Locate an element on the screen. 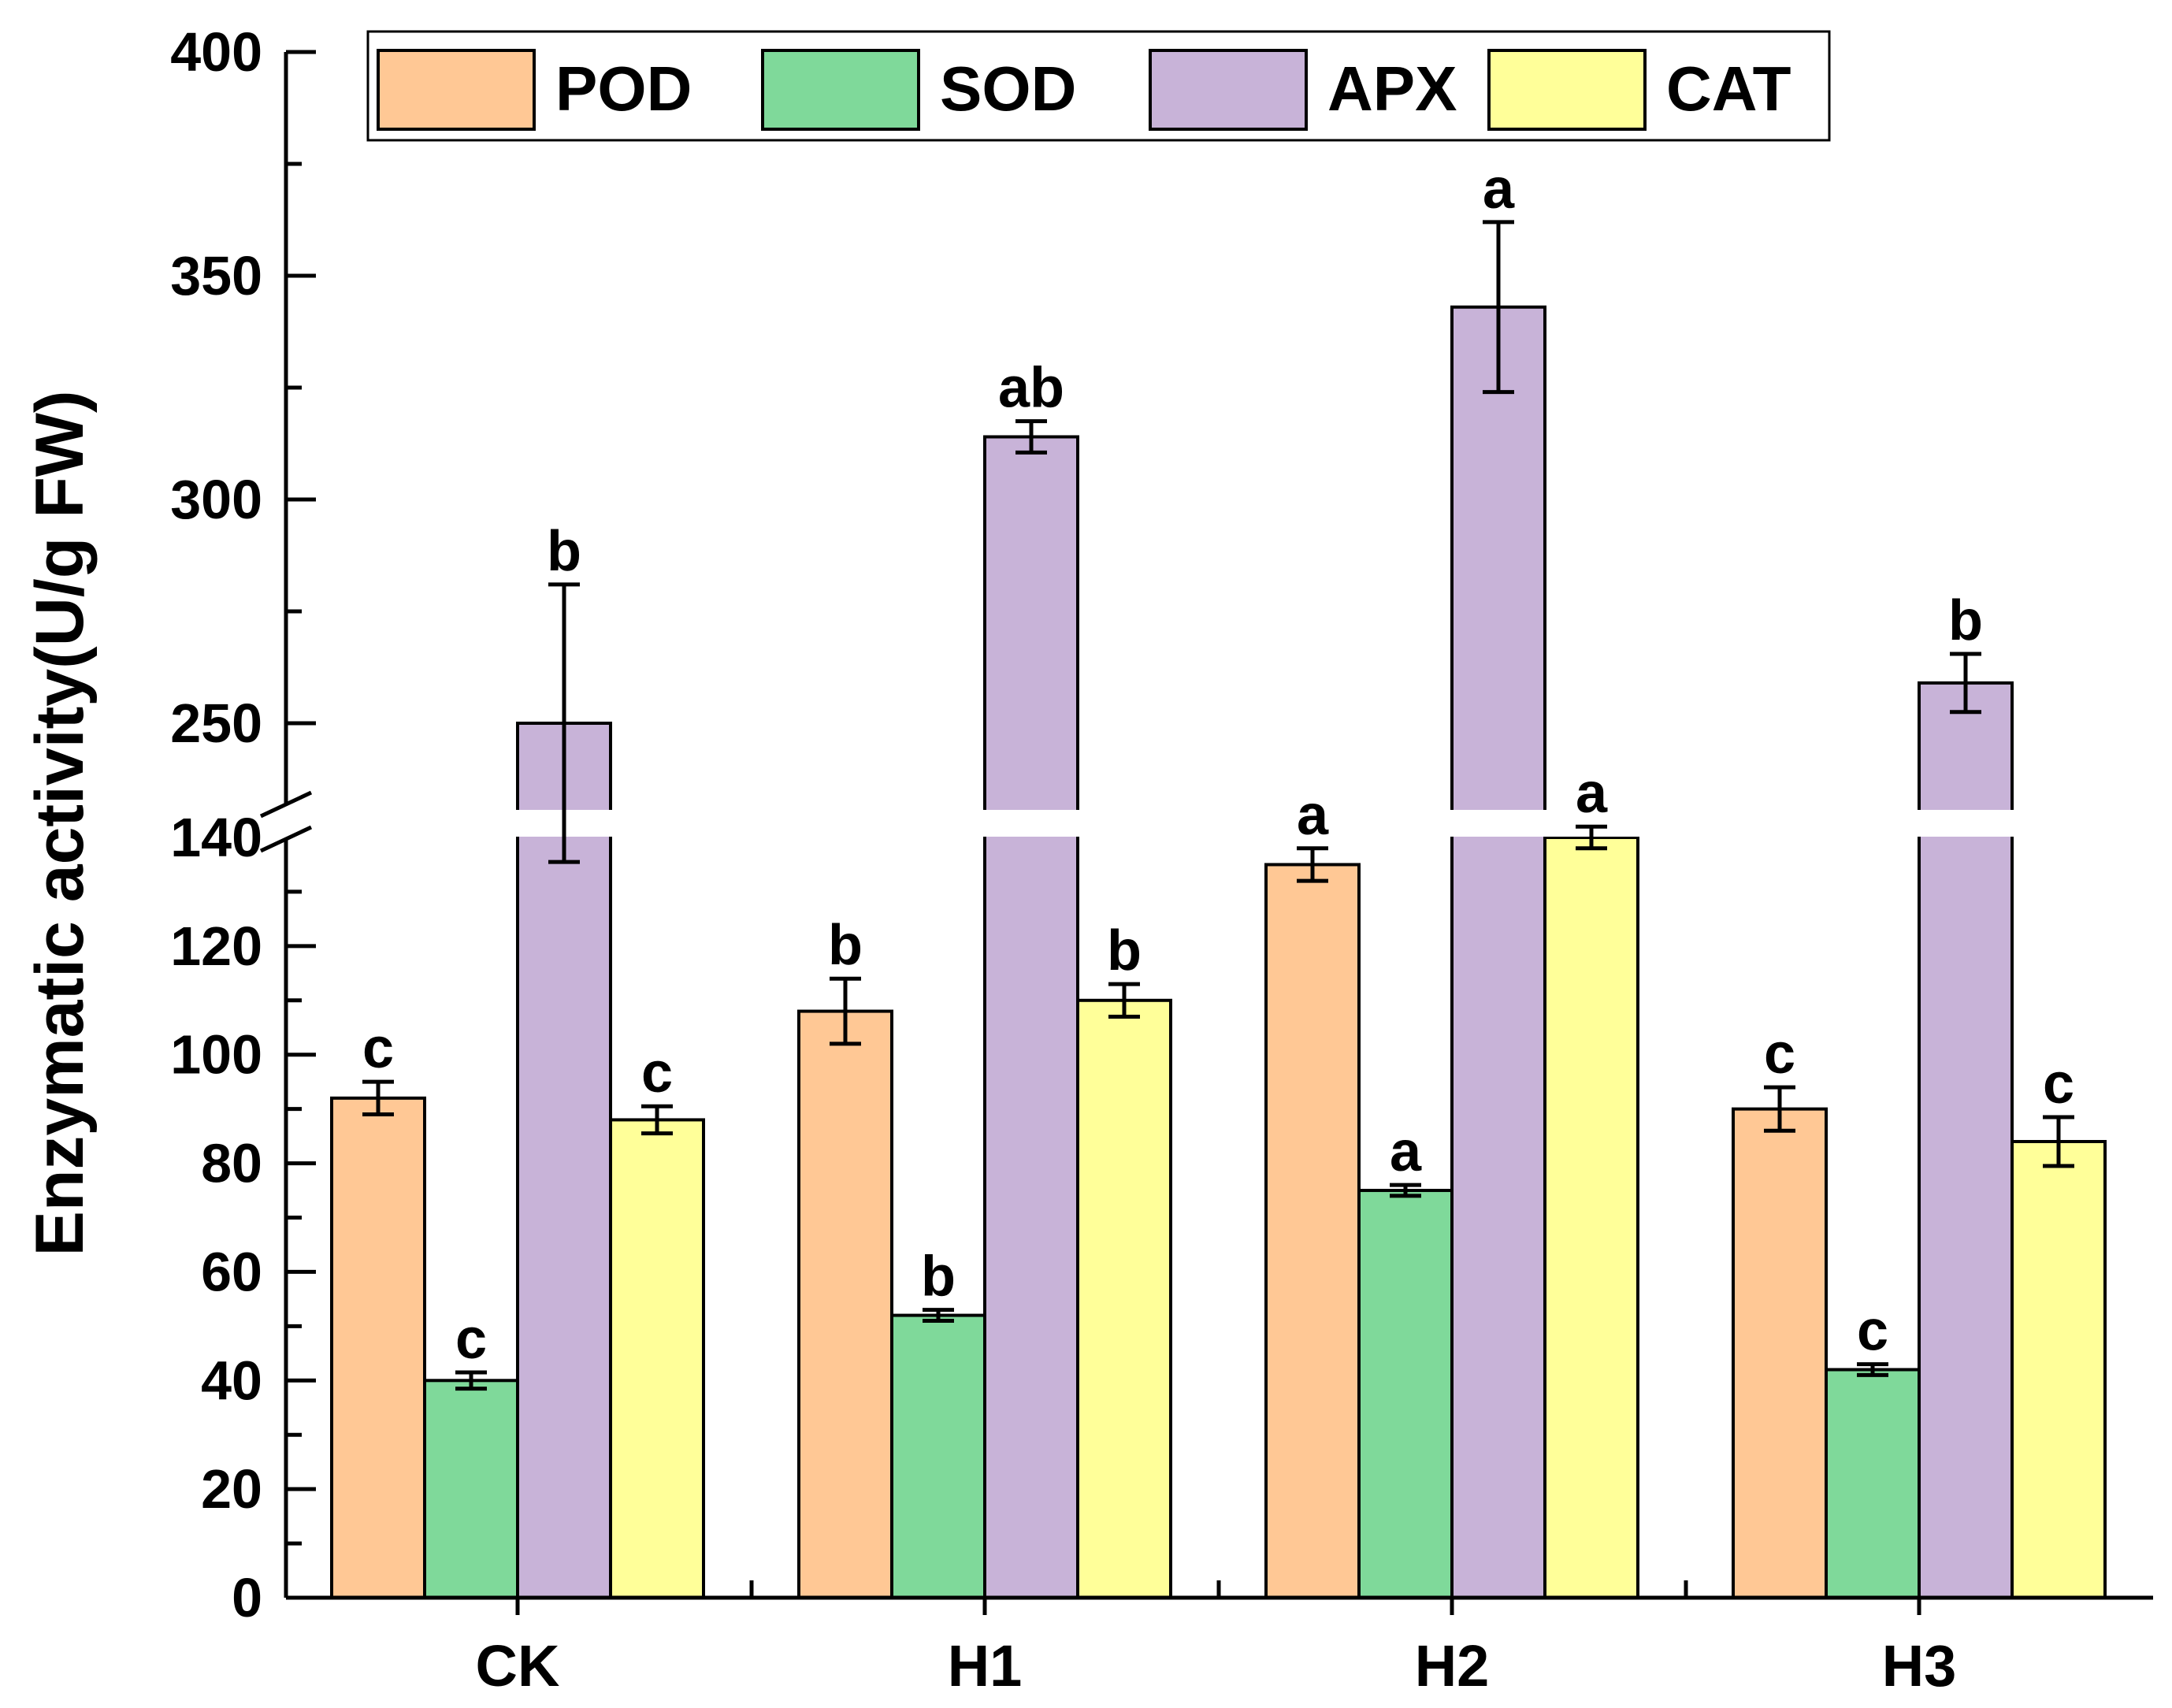 The image size is (2172, 1708). x-tick-label-ck: CK is located at coordinates (518, 1666).